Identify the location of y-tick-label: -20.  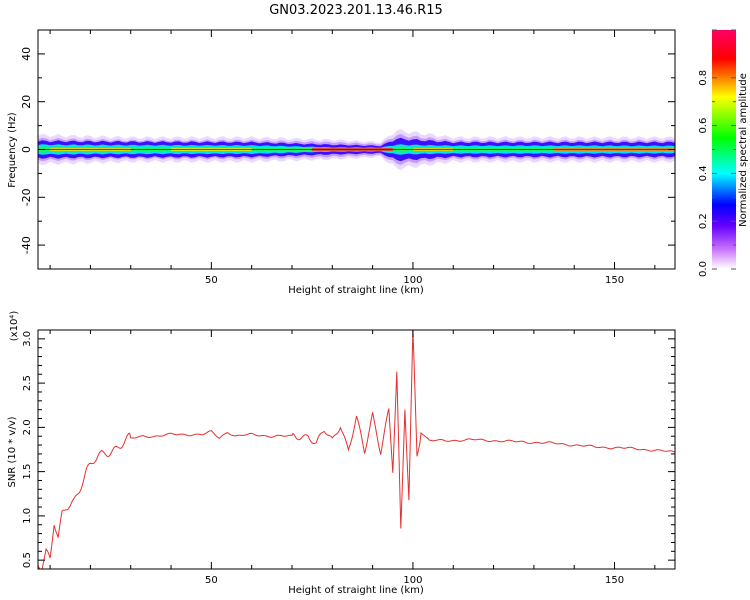
(26, 197).